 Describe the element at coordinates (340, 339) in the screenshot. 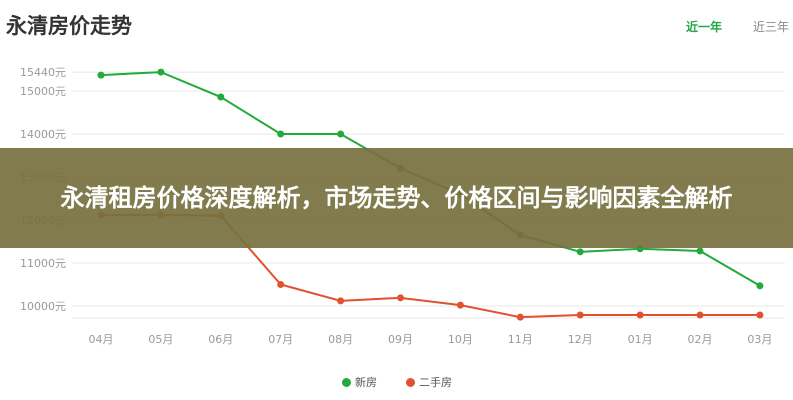

I see `x-tick-label: 08月` at that location.